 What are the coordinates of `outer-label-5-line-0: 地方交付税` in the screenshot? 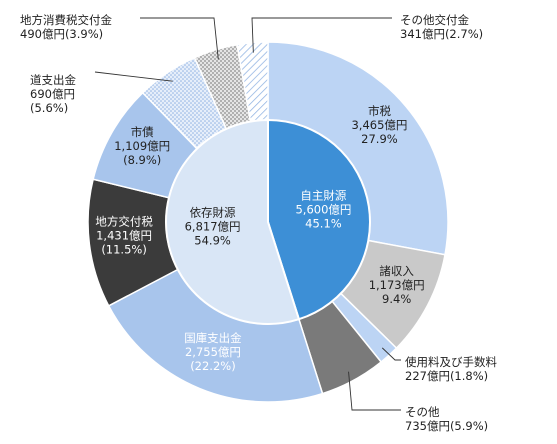 It's located at (124, 222).